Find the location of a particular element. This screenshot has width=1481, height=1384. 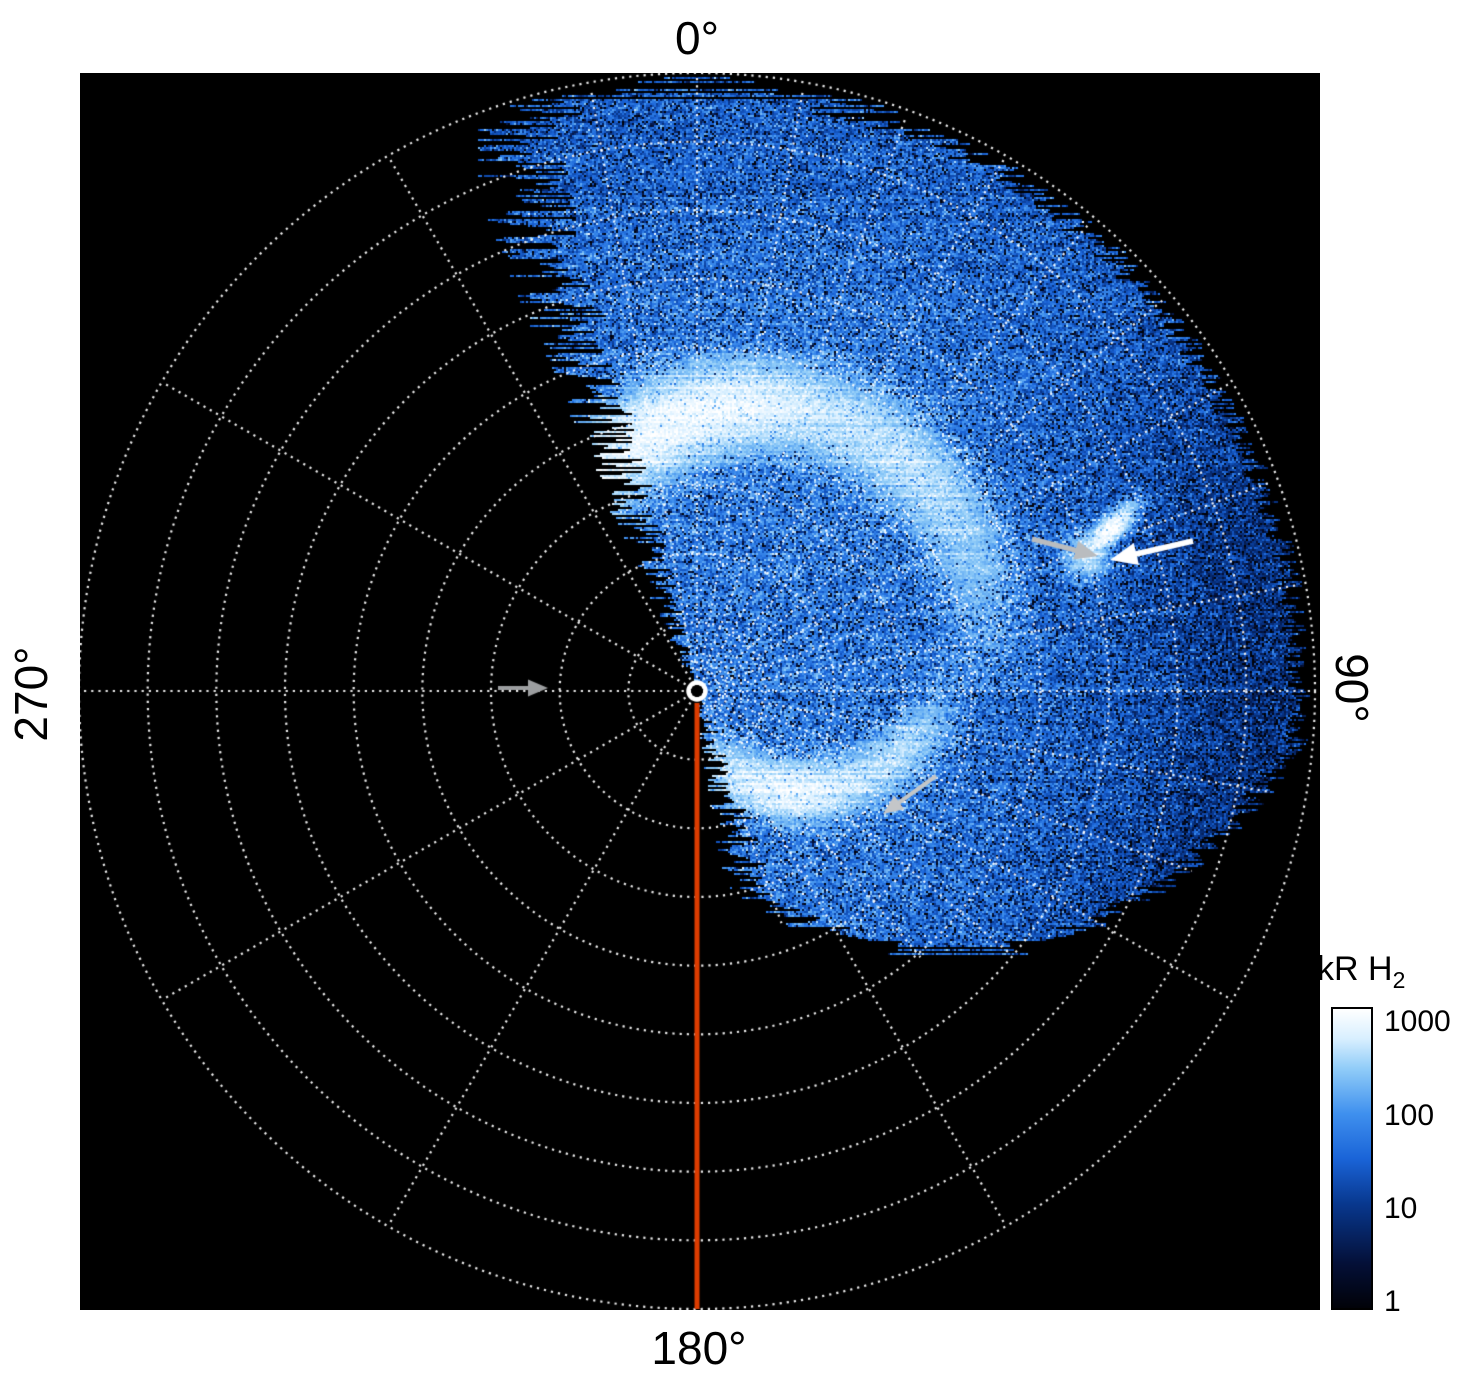

angle-label-270: 270° is located at coordinates (31, 694).